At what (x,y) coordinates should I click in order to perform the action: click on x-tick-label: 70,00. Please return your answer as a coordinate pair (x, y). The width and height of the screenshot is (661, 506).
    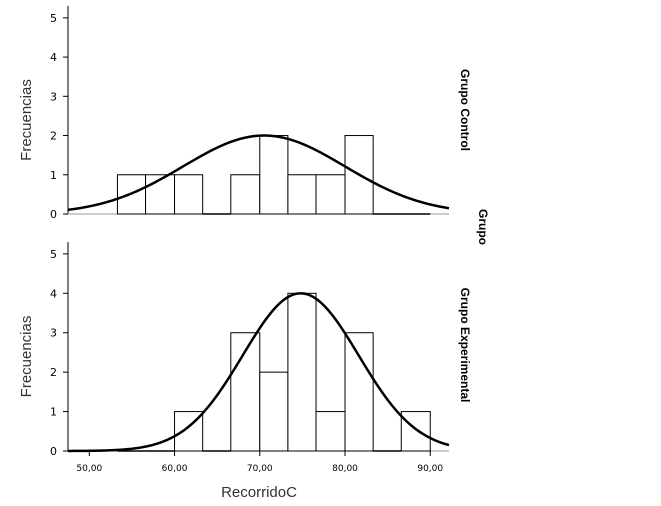
    Looking at the image, I should click on (260, 469).